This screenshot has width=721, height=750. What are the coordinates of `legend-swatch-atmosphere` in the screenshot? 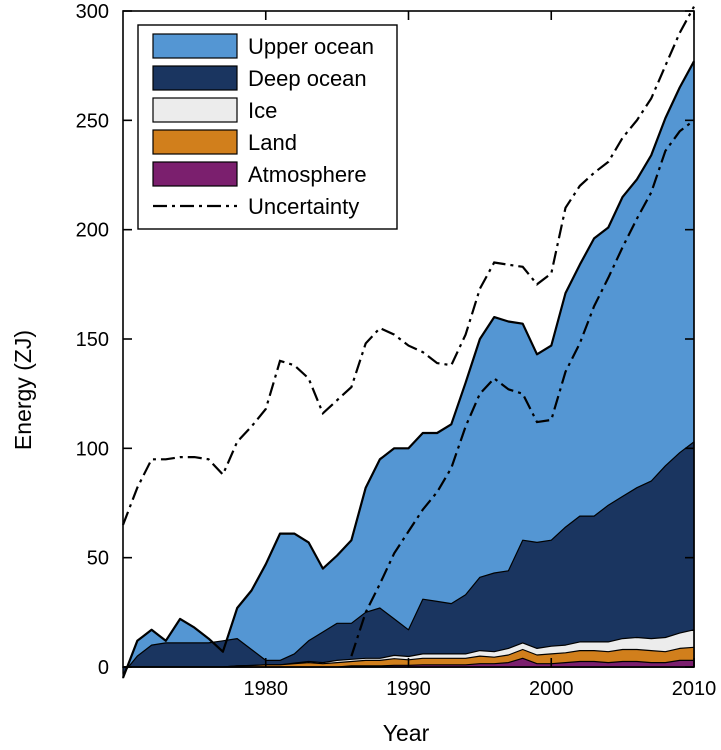 It's located at (195, 174).